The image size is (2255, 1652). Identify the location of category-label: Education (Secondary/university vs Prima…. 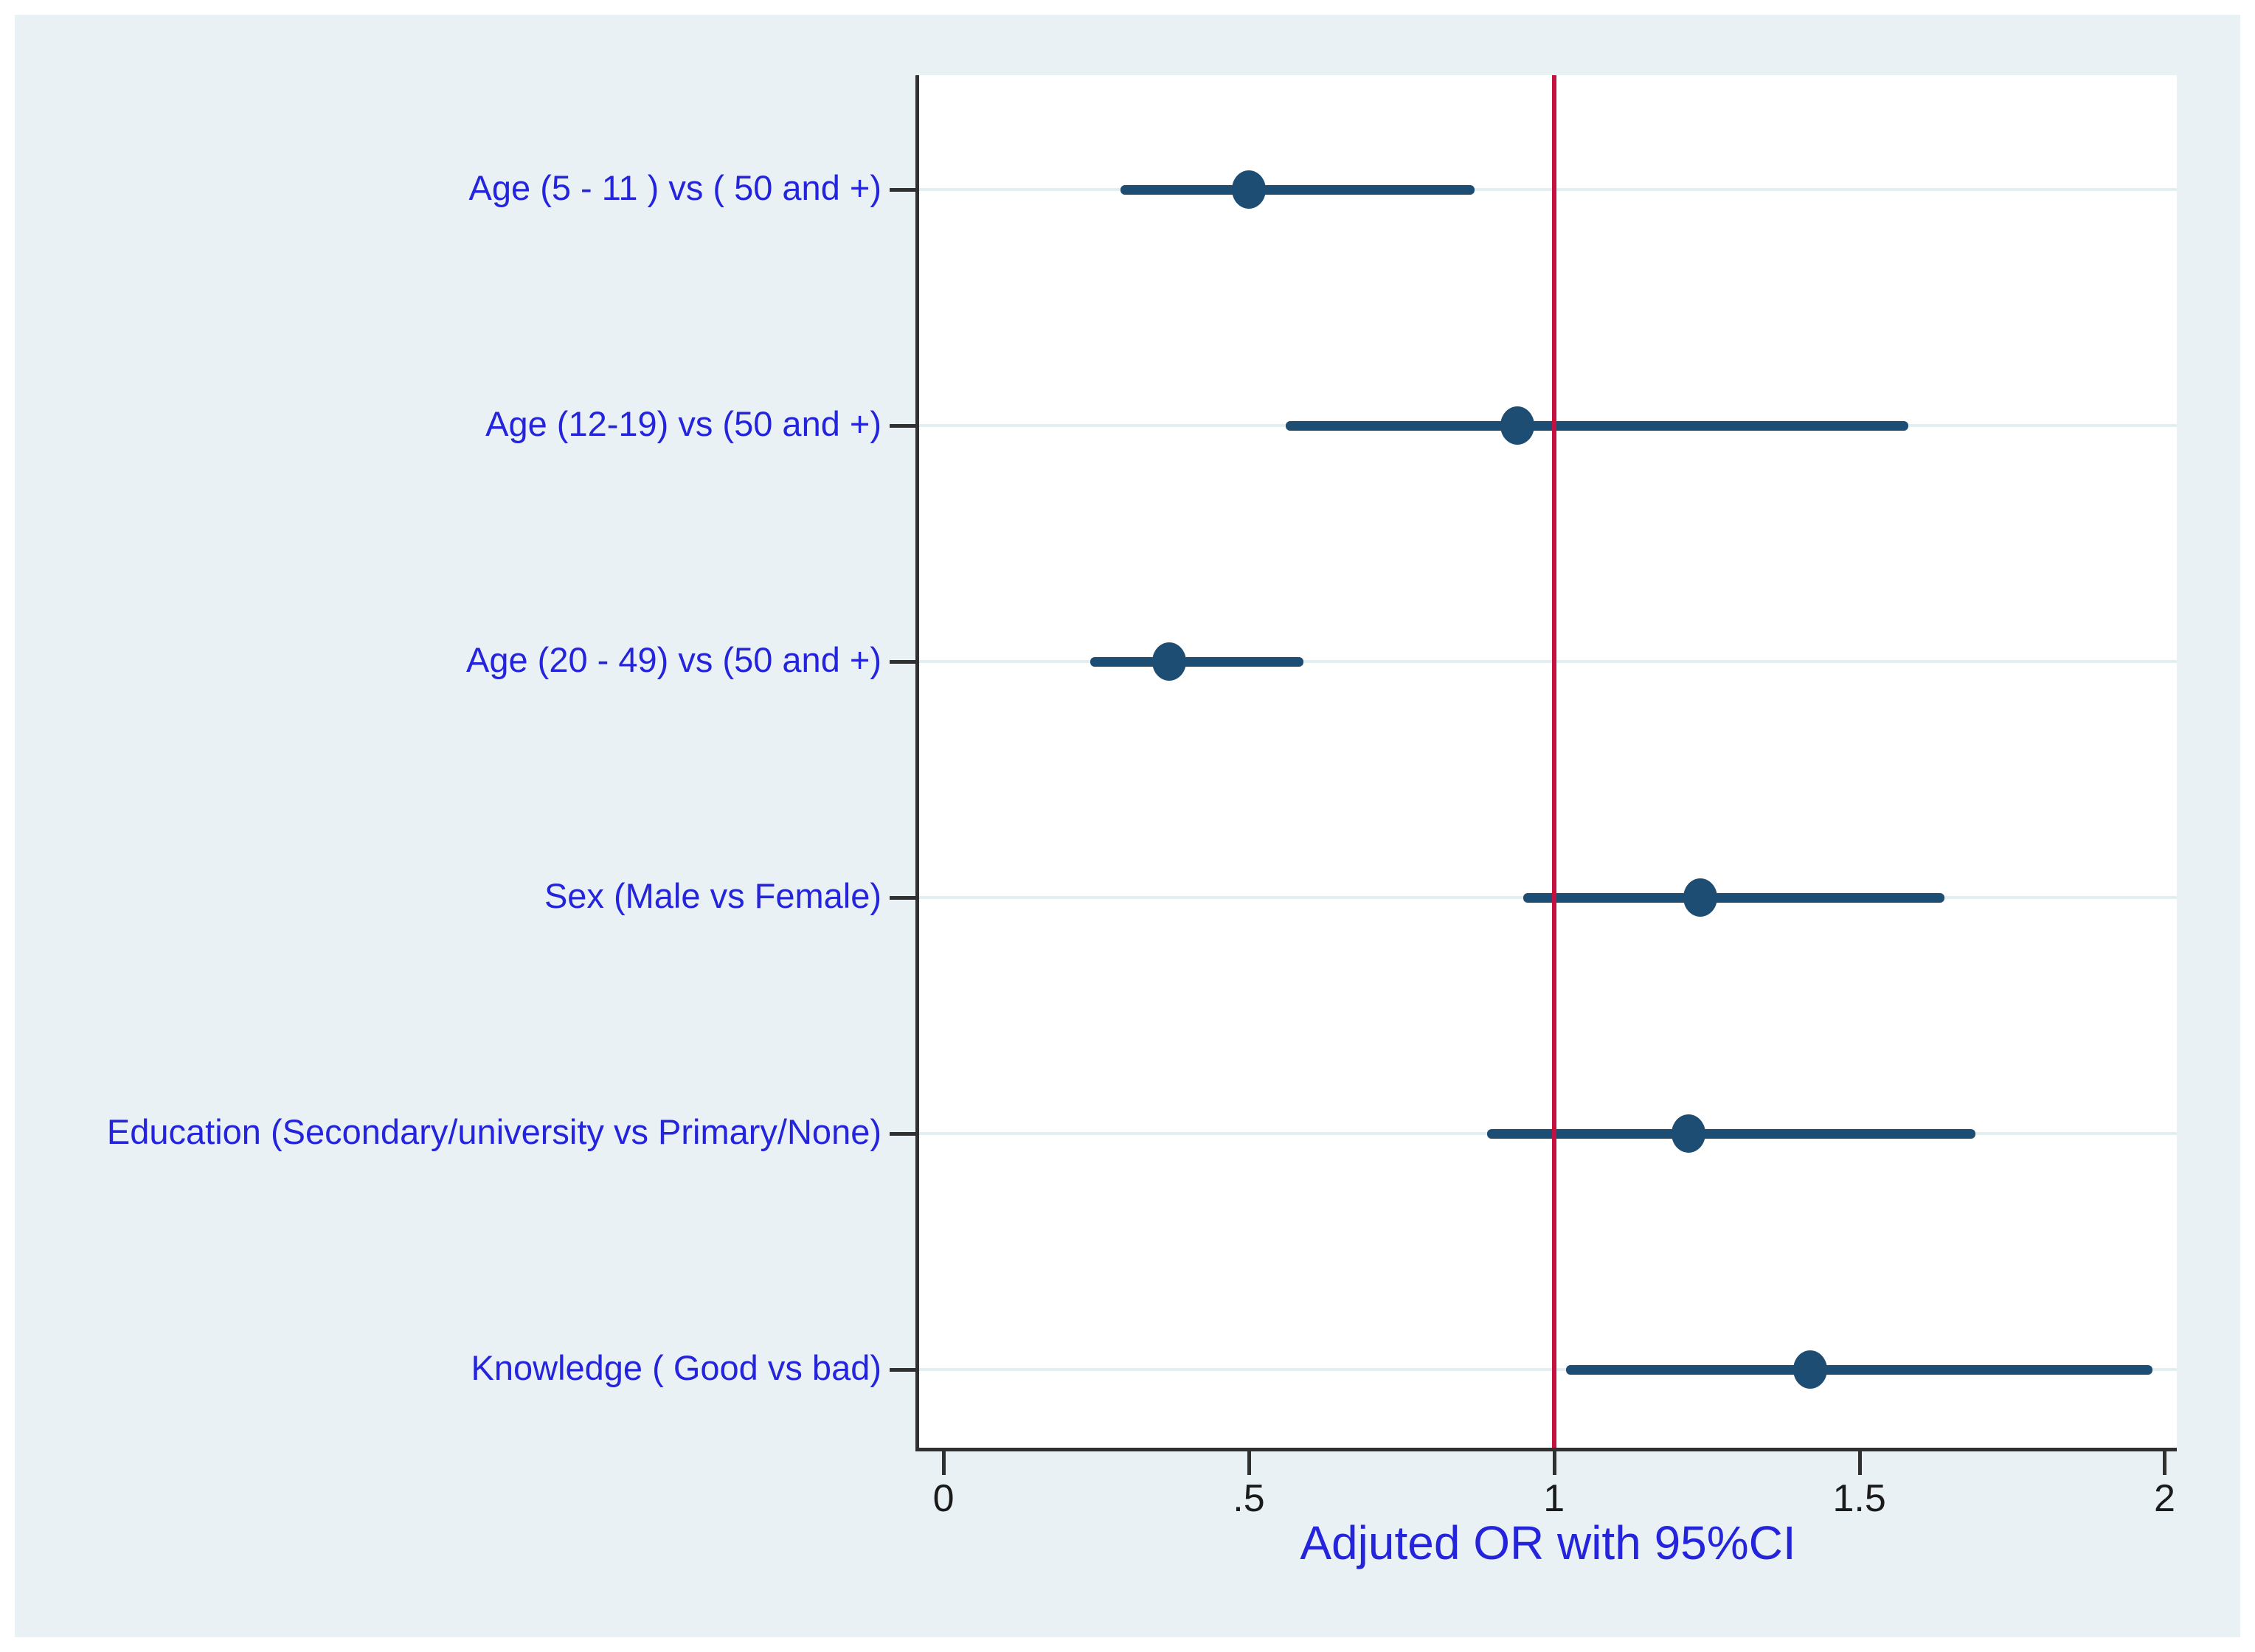
(493, 1131).